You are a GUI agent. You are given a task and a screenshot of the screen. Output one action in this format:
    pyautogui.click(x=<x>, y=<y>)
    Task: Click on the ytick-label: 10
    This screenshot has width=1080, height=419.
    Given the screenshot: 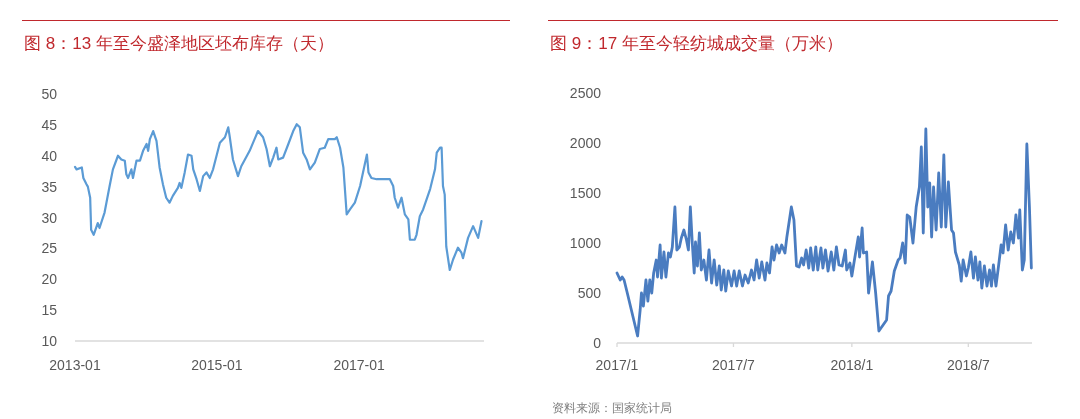 What is the action you would take?
    pyautogui.click(x=49, y=341)
    